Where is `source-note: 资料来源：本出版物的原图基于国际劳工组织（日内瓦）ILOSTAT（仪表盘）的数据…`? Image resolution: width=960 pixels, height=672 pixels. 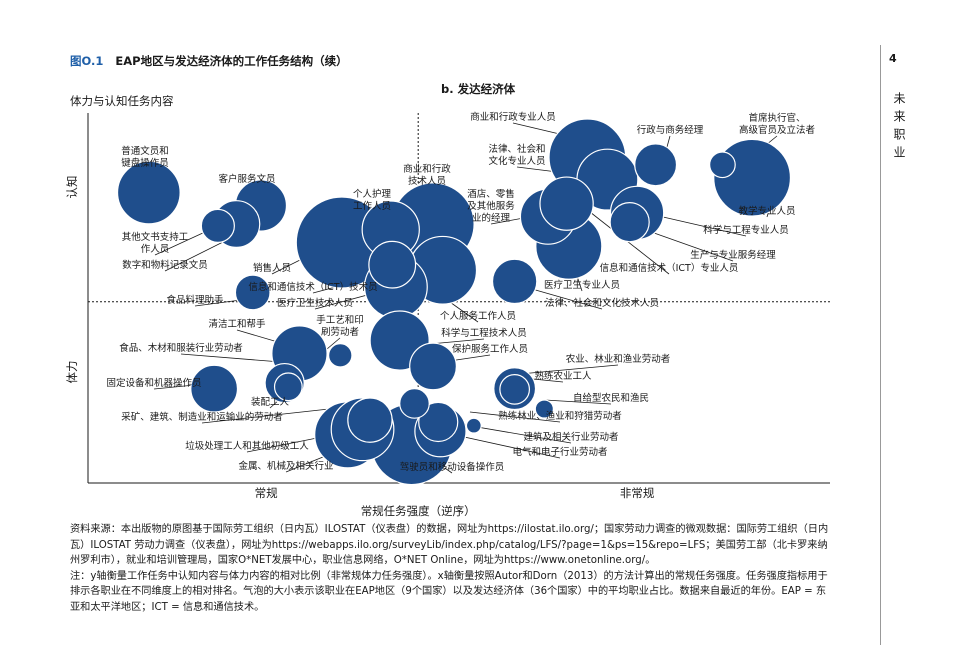 source-note: 资料来源：本出版物的原图基于国际劳工组织（日内瓦）ILOSTAT（仪表盘）的数据… is located at coordinates (449, 545).